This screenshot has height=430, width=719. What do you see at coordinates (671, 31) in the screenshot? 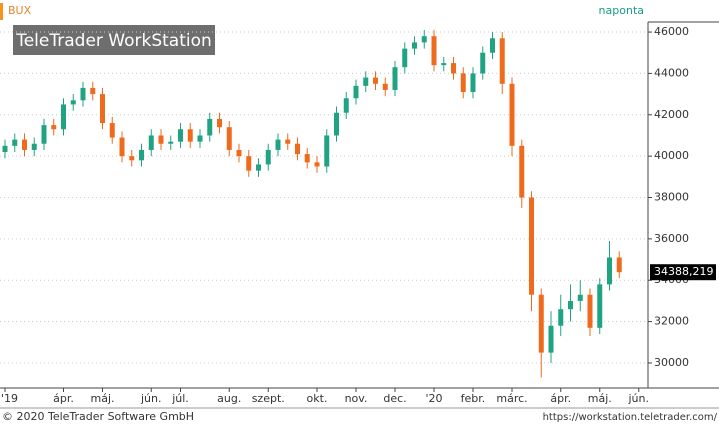
I see `y-tick-label: 46000` at bounding box center [671, 31].